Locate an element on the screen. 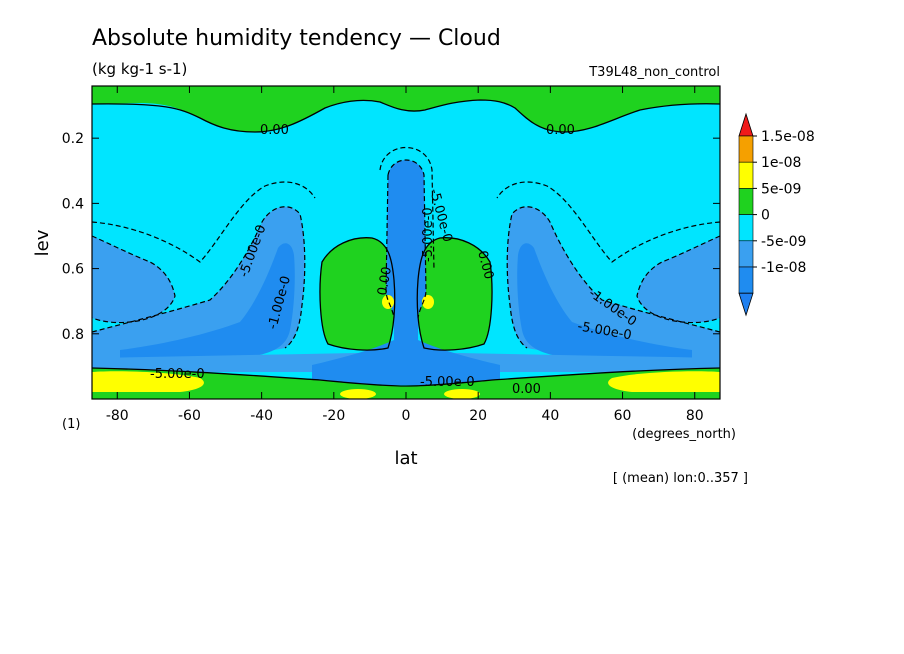 The width and height of the screenshot is (904, 654). contour-neg-left-arm is located at coordinates (199, 277).